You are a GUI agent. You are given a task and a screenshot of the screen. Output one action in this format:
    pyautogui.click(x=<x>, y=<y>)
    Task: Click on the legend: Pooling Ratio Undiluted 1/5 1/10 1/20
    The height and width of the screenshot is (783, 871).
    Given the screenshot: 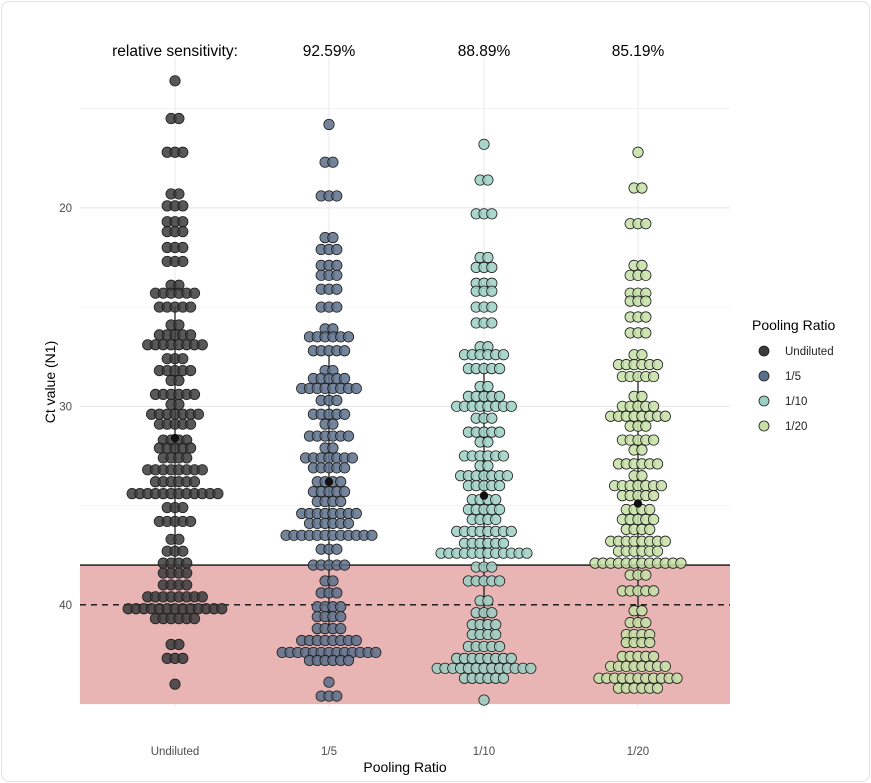 What is the action you would take?
    pyautogui.click(x=793, y=375)
    